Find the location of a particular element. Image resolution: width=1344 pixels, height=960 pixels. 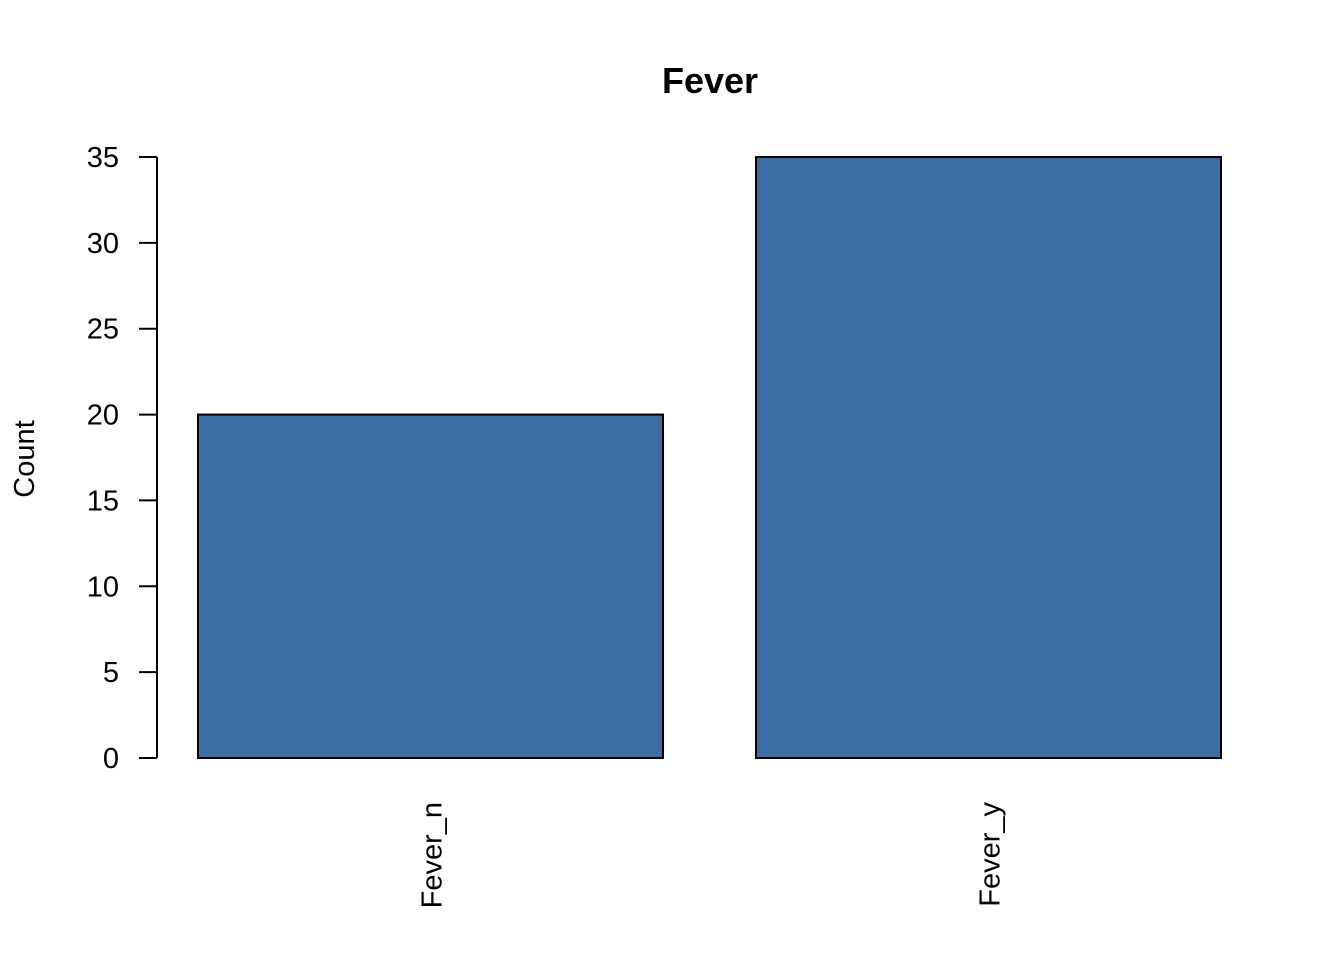

y-axis-label: Count is located at coordinates (25, 458).